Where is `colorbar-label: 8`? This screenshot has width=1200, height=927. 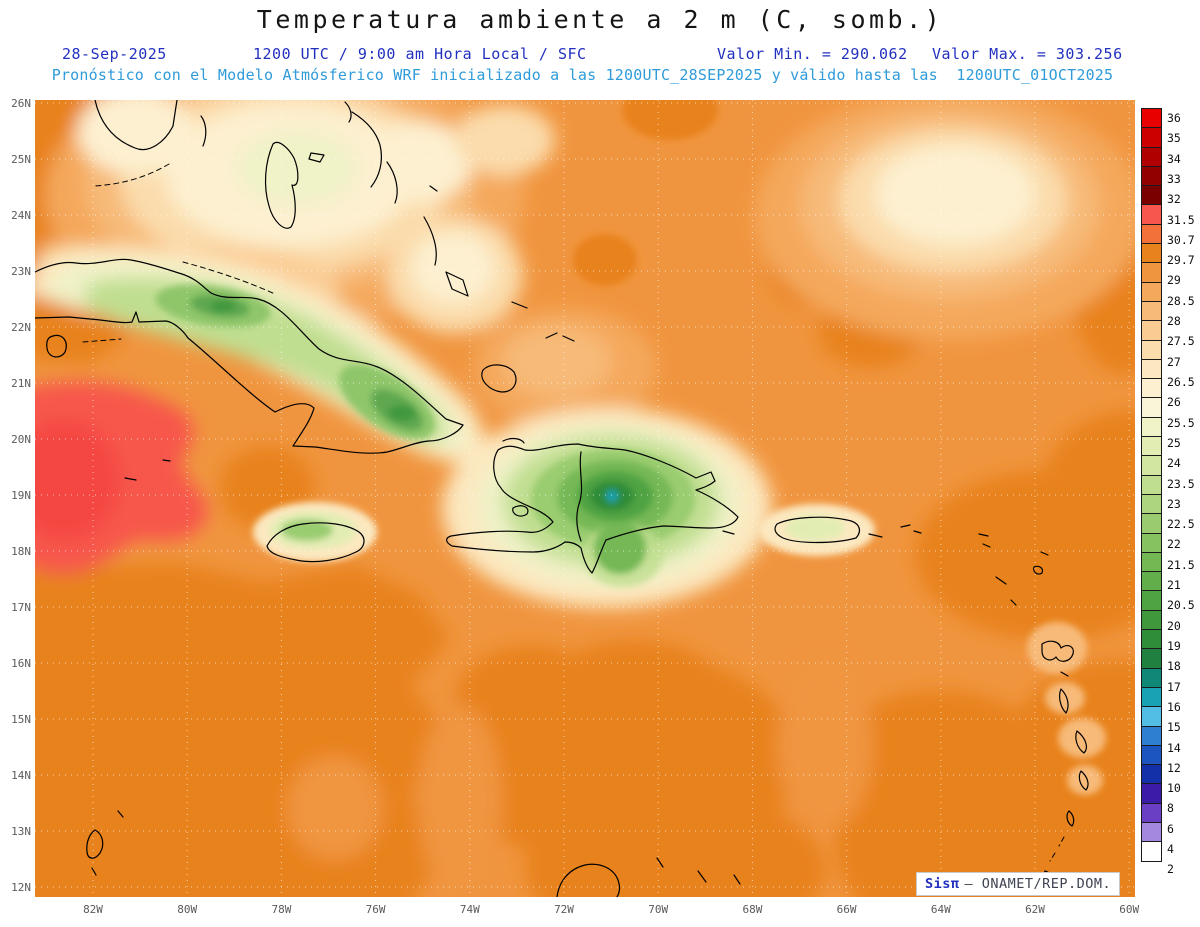 colorbar-label: 8 is located at coordinates (1170, 808).